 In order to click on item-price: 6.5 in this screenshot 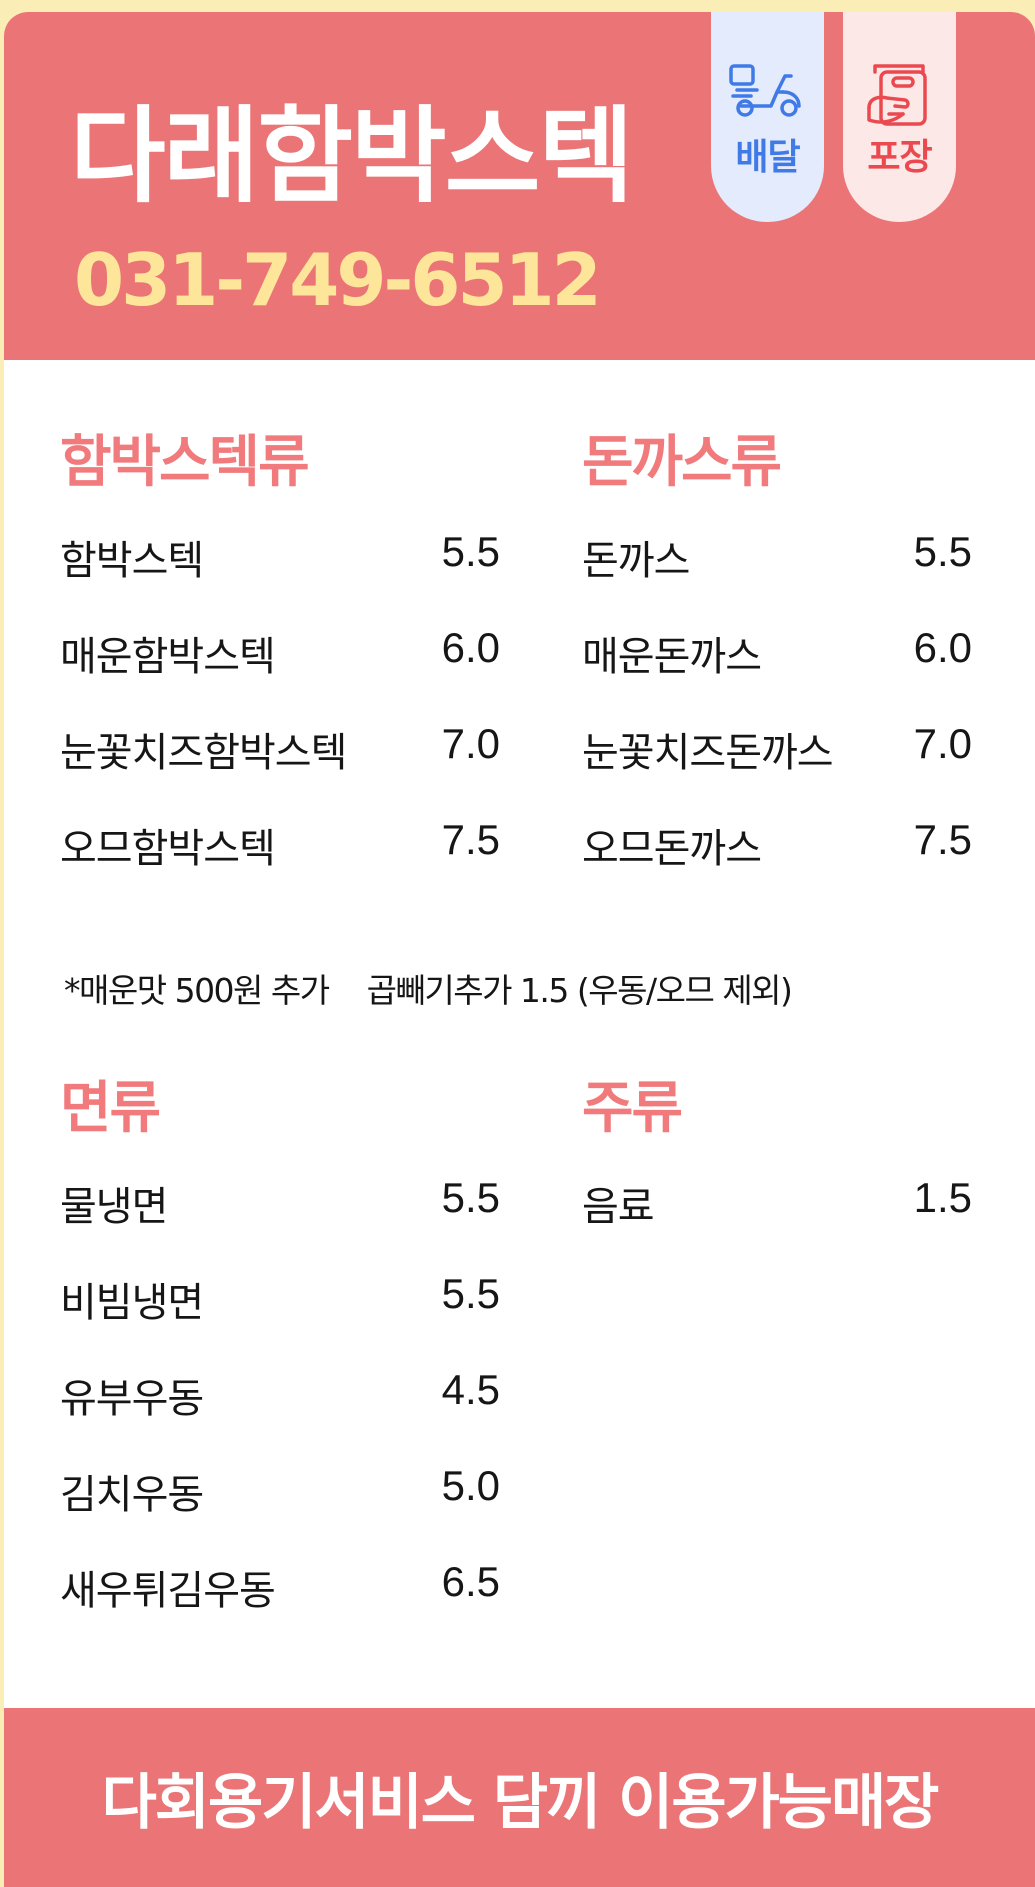, I will do `click(470, 1581)`.